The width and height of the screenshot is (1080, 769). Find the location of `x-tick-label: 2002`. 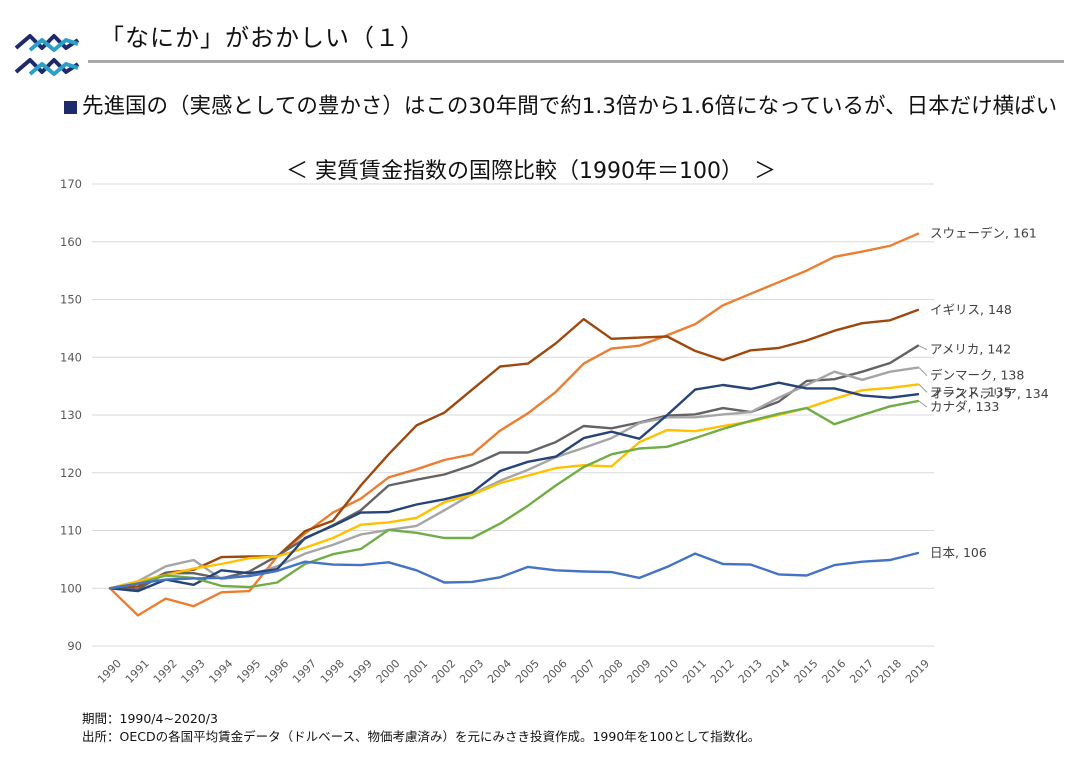

x-tick-label: 2002 is located at coordinates (443, 671).